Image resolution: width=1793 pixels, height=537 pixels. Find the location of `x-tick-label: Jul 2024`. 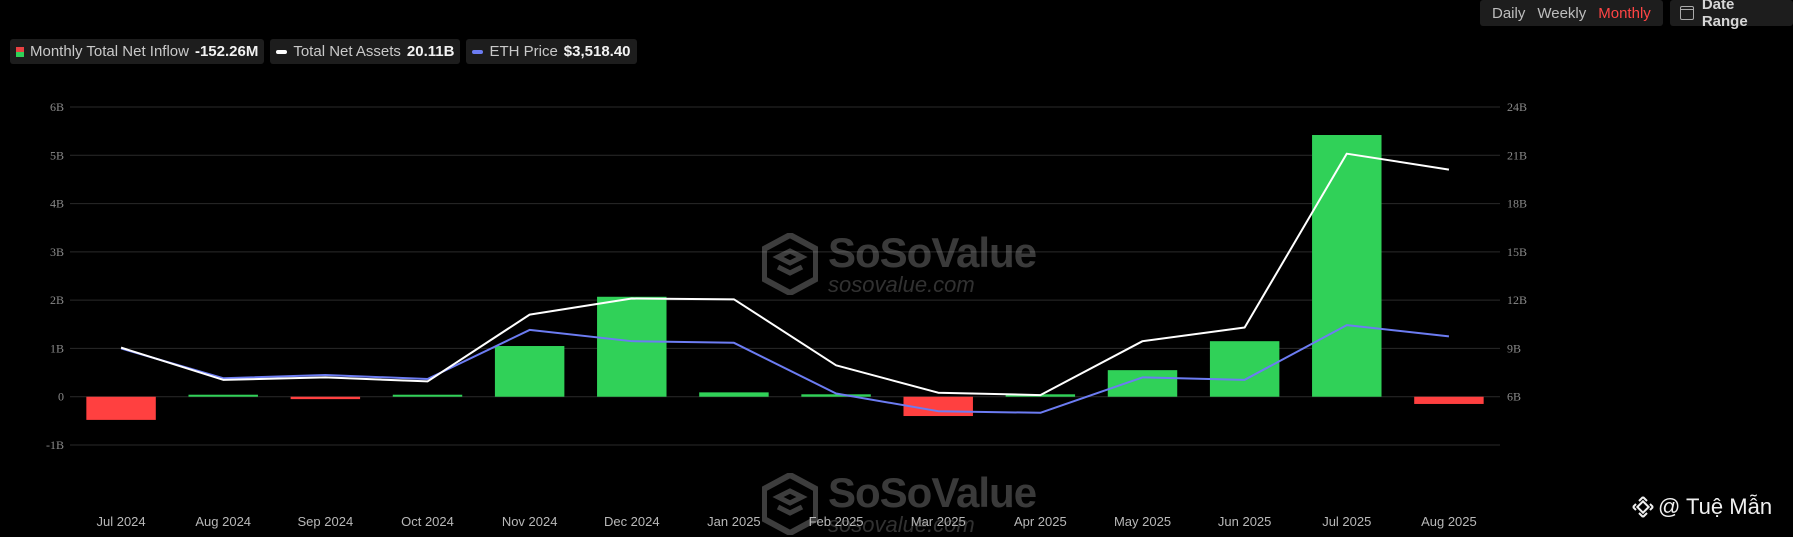

x-tick-label: Jul 2024 is located at coordinates (120, 521).